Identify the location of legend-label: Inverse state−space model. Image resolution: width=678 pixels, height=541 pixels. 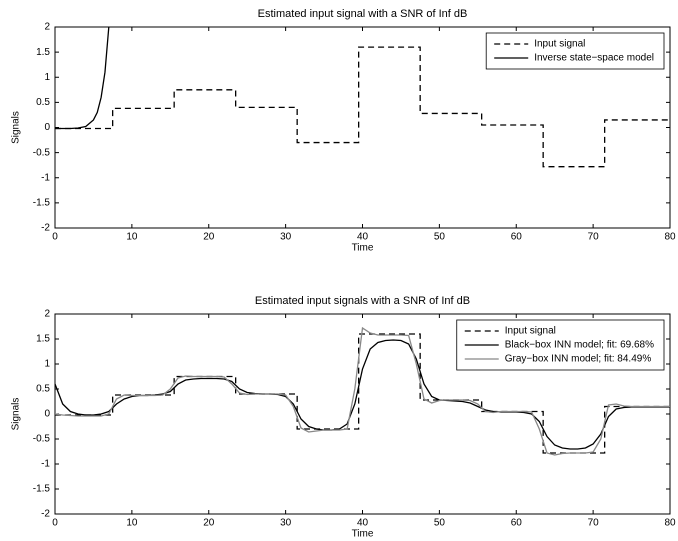
(594, 58).